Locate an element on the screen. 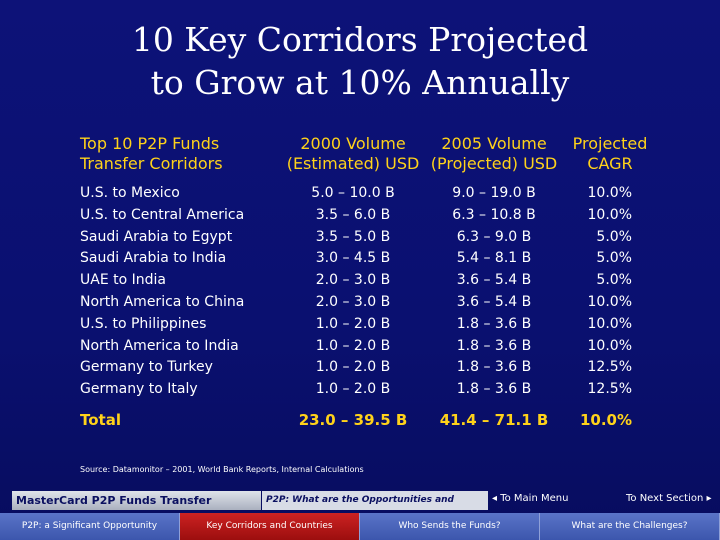 The height and width of the screenshot is (540, 720). corridor-name: UAE to India is located at coordinates (123, 280).